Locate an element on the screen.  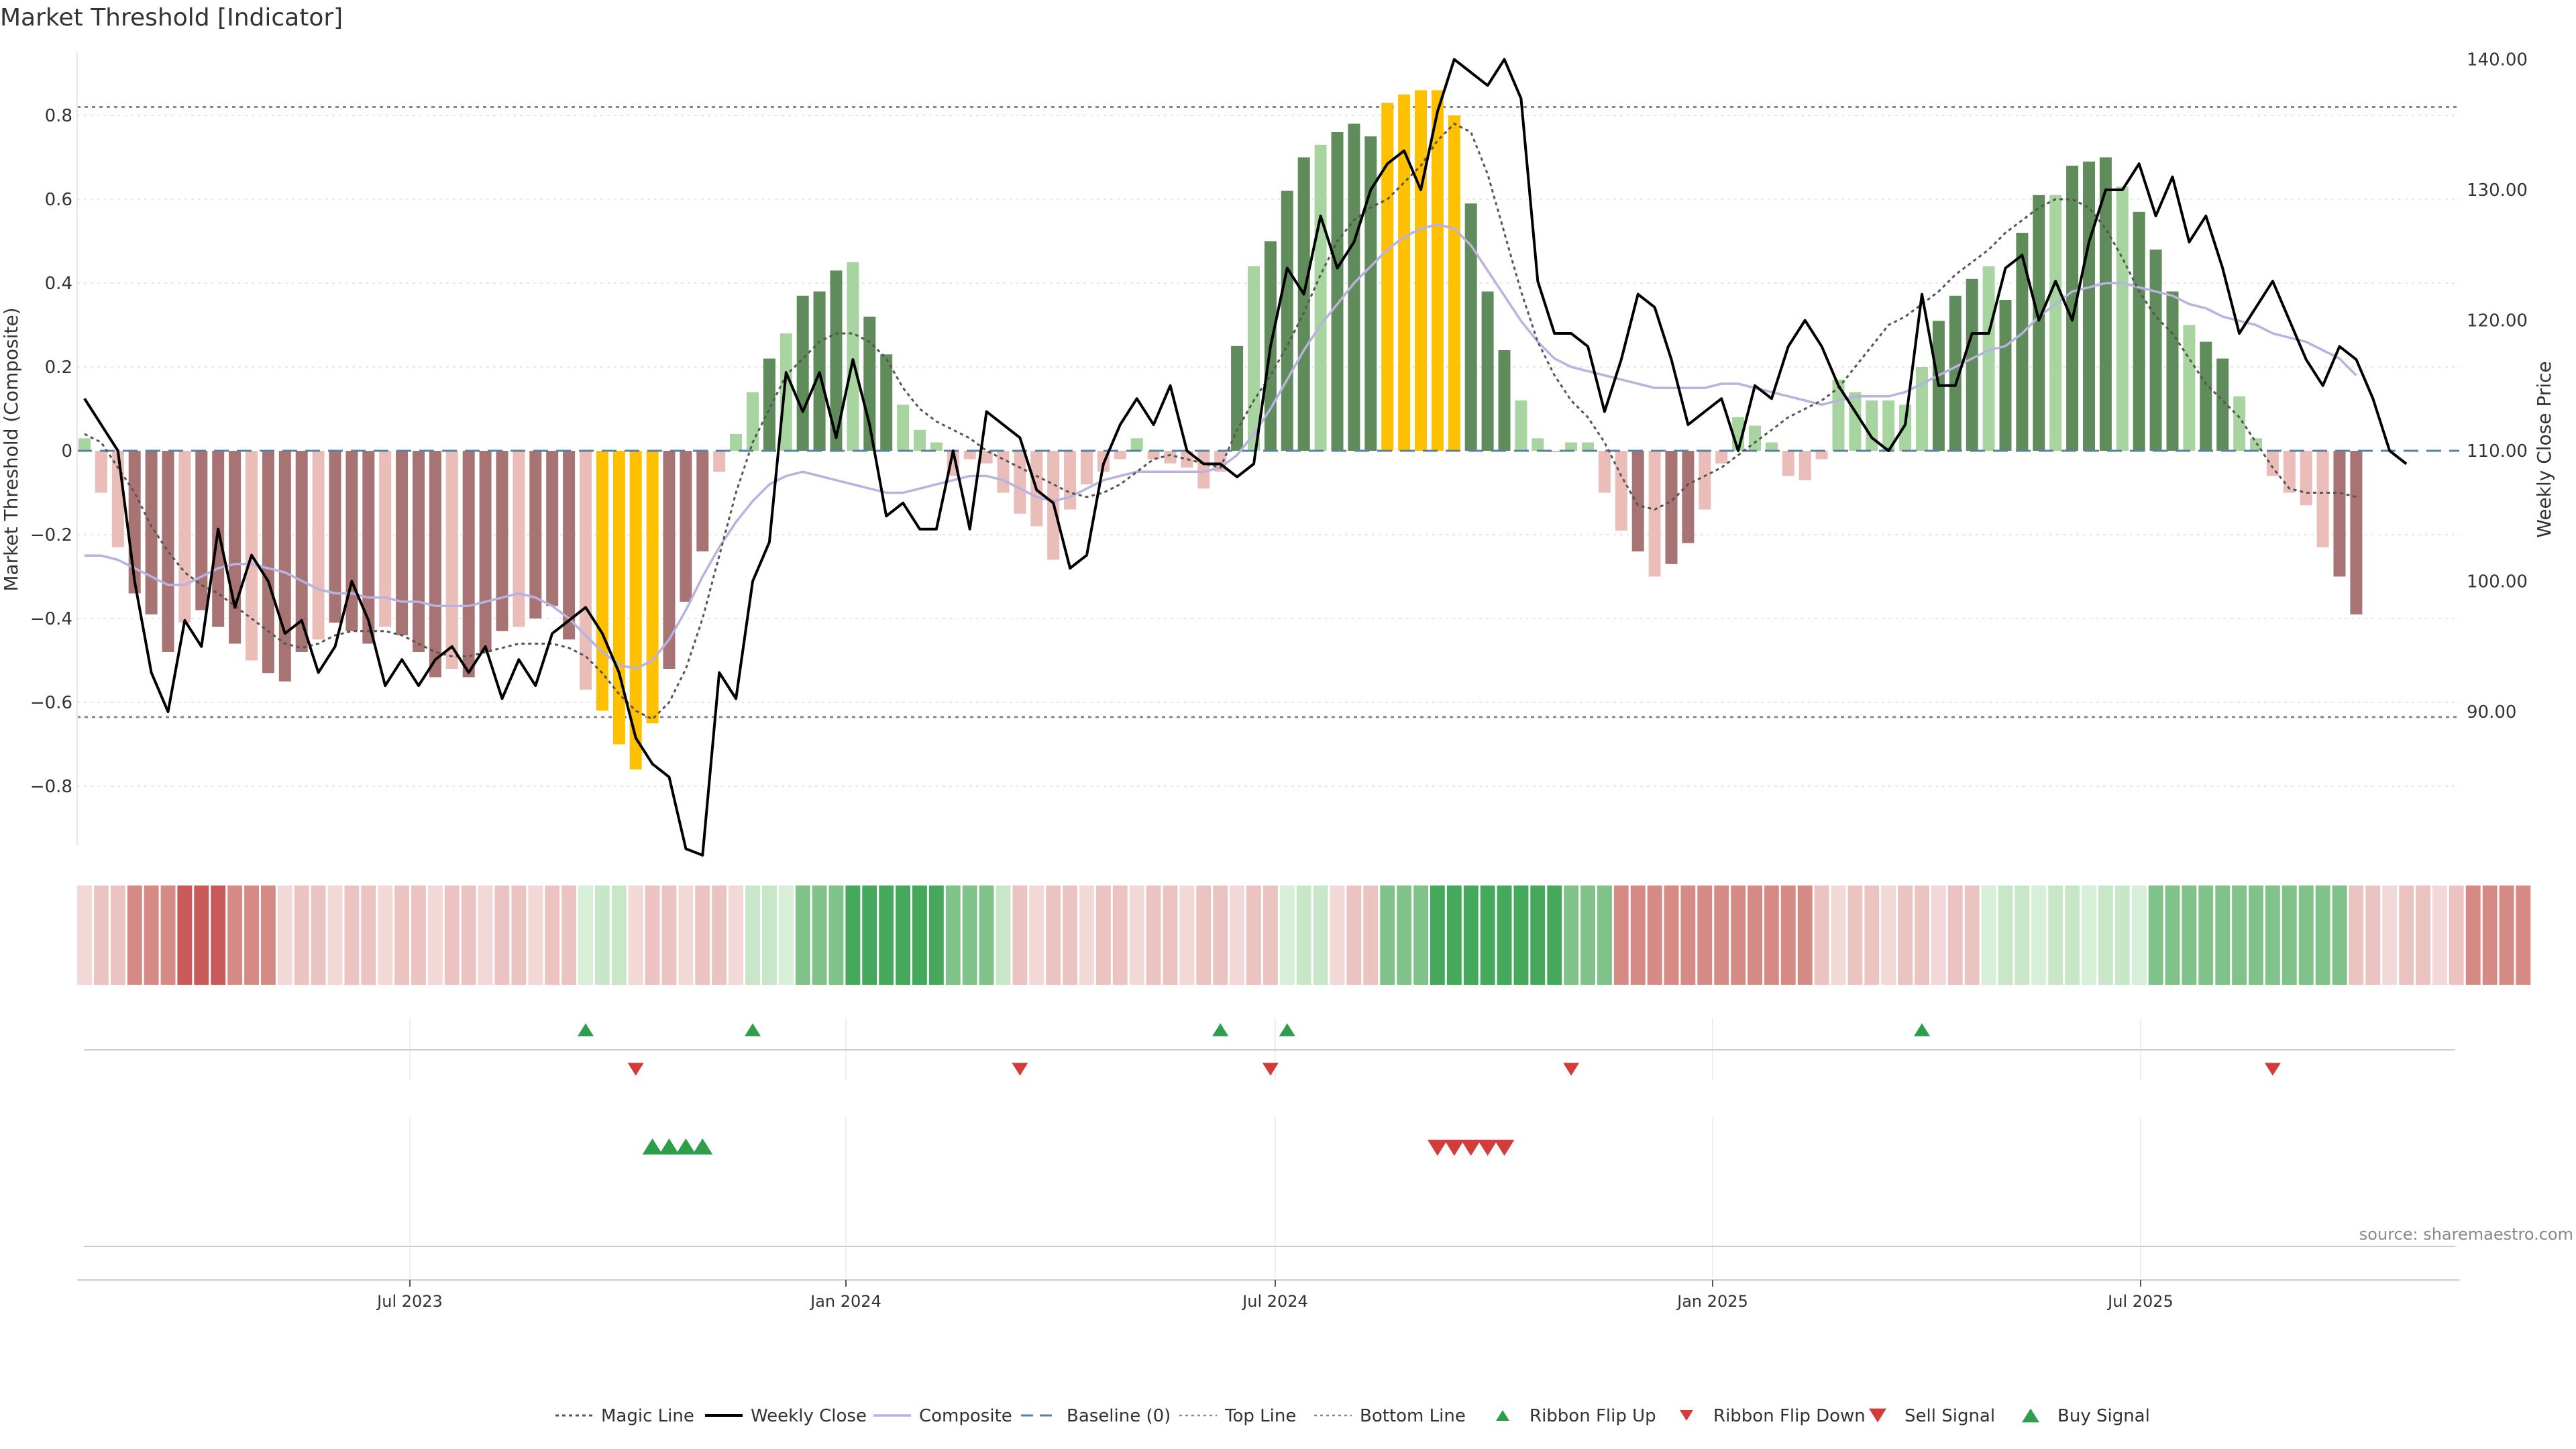
y-tick-label-right: 120.00 is located at coordinates (2497, 321).